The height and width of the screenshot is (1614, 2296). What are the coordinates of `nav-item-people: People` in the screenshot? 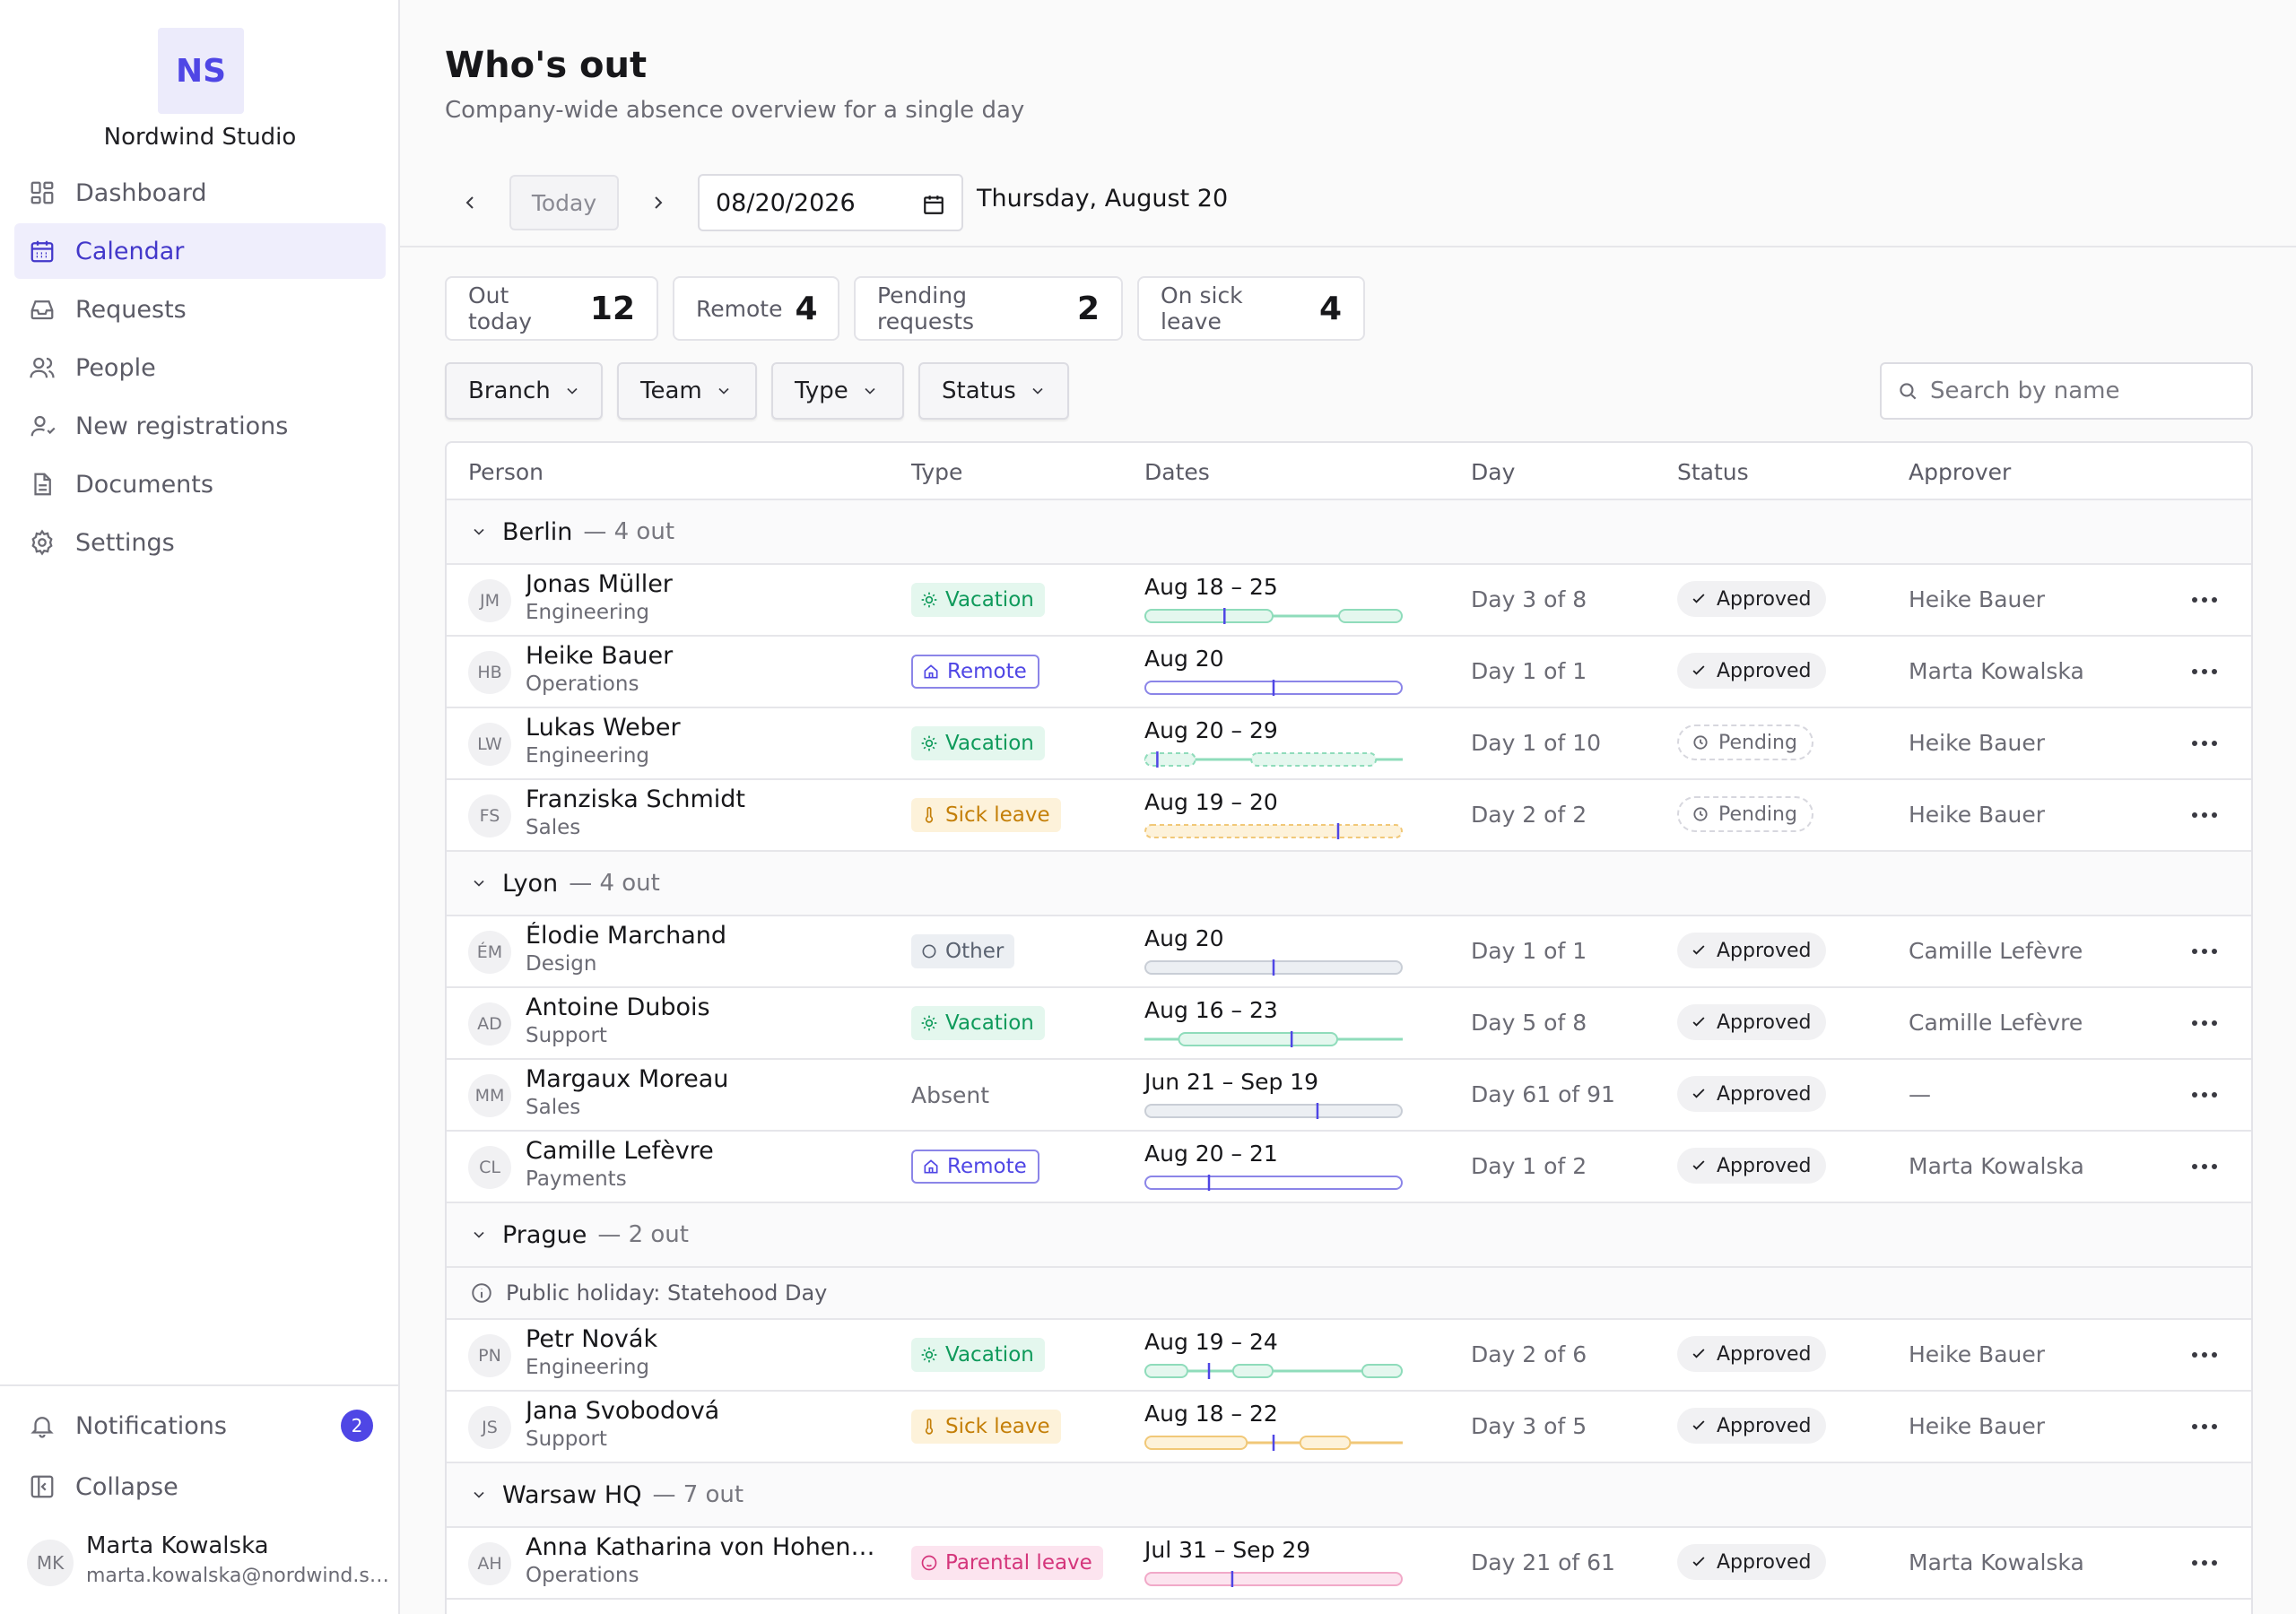 It's located at (200, 367).